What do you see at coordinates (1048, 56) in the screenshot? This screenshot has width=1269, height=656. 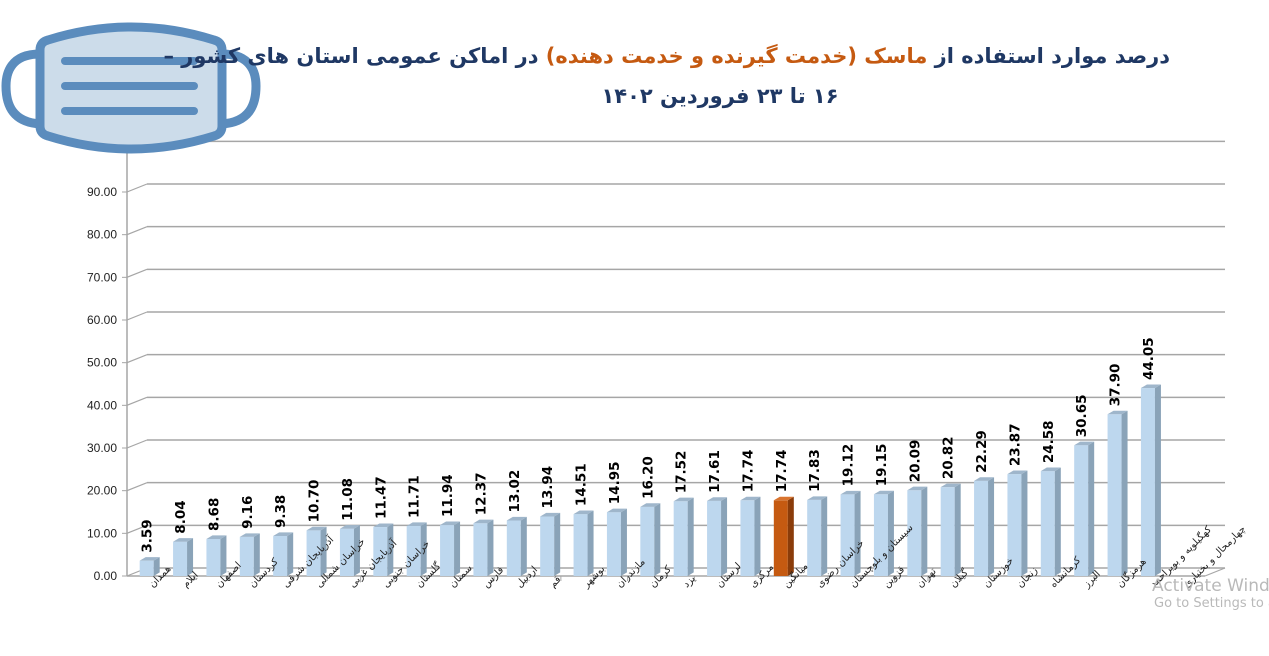 I see `title-text: درصد موارد استفاده از` at bounding box center [1048, 56].